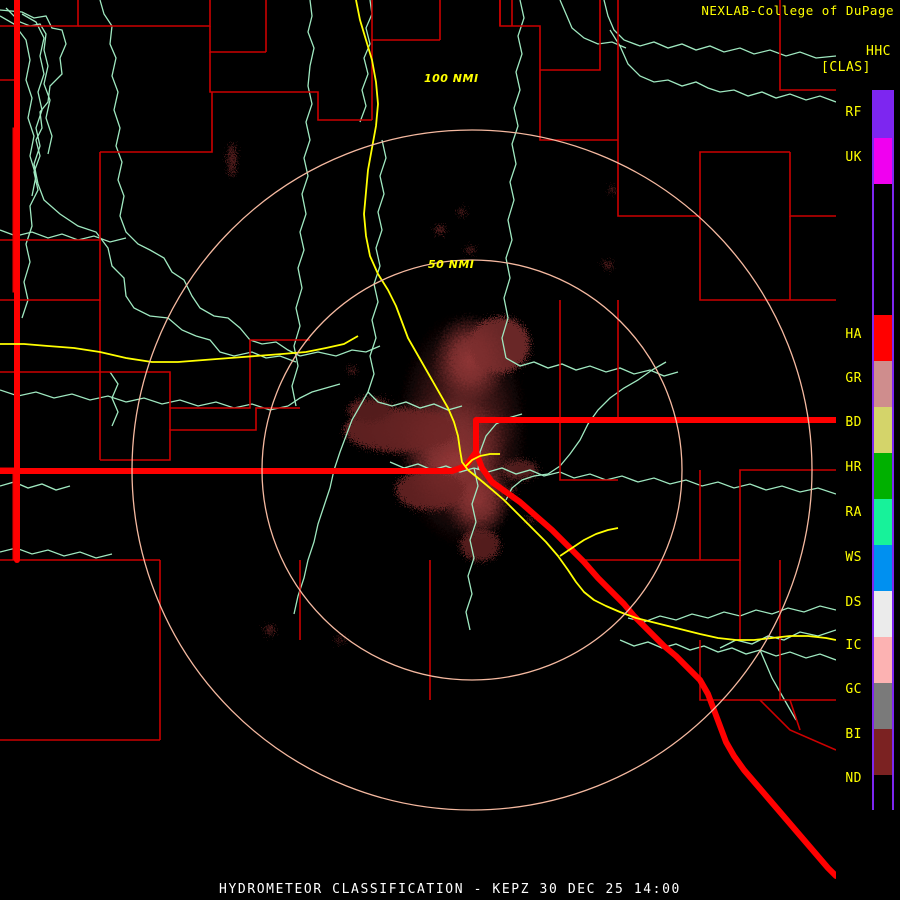  What do you see at coordinates (883, 793) in the screenshot?
I see `color-bar-segment-nd` at bounding box center [883, 793].